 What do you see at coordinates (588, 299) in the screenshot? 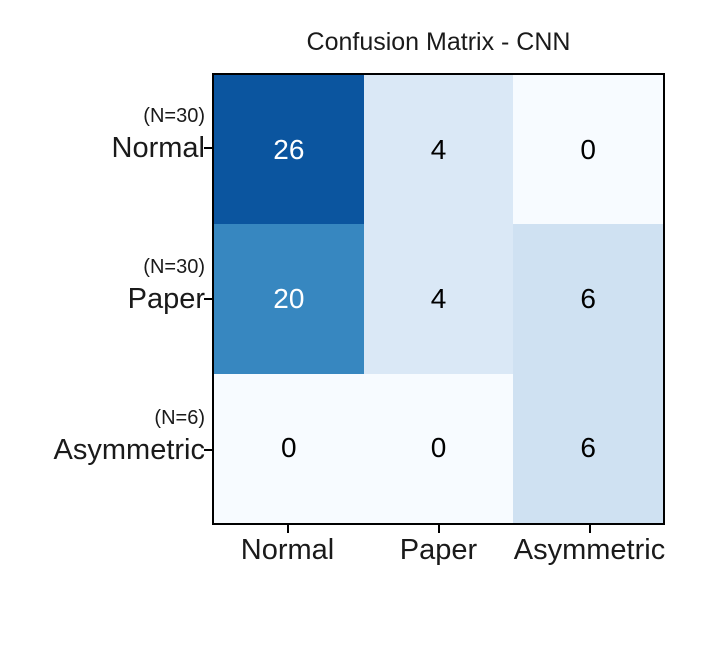
I see `cell-paper-asymmetric: 6` at bounding box center [588, 299].